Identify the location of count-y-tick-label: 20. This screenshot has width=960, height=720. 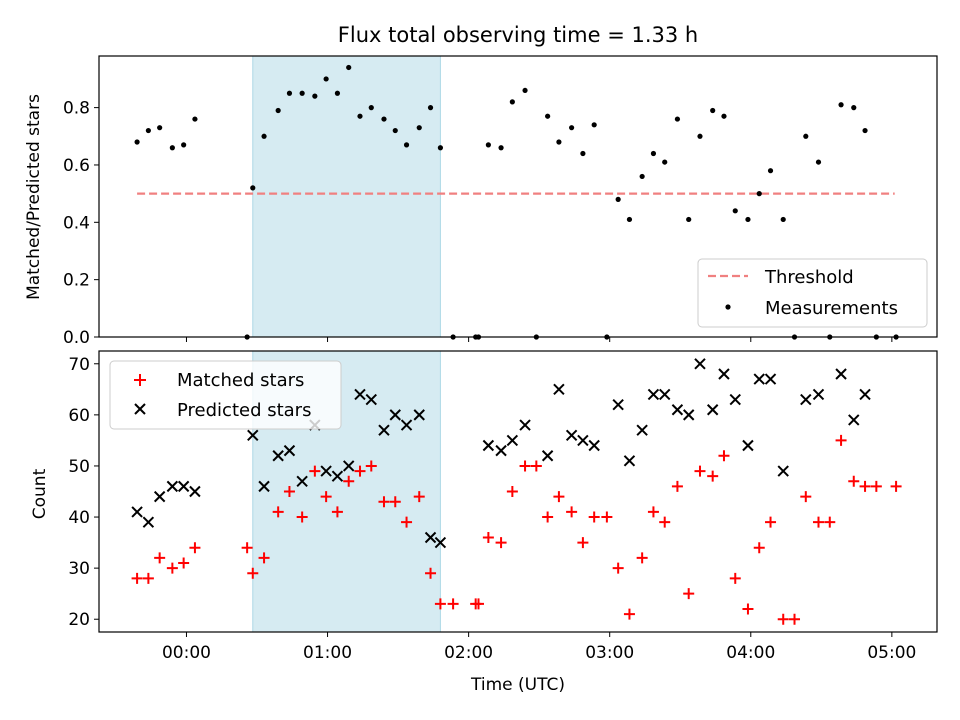
(79, 620).